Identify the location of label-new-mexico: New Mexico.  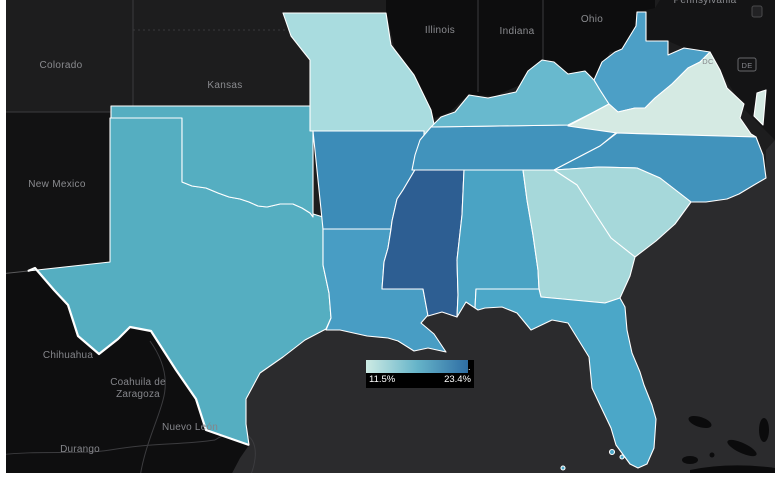
(57, 184).